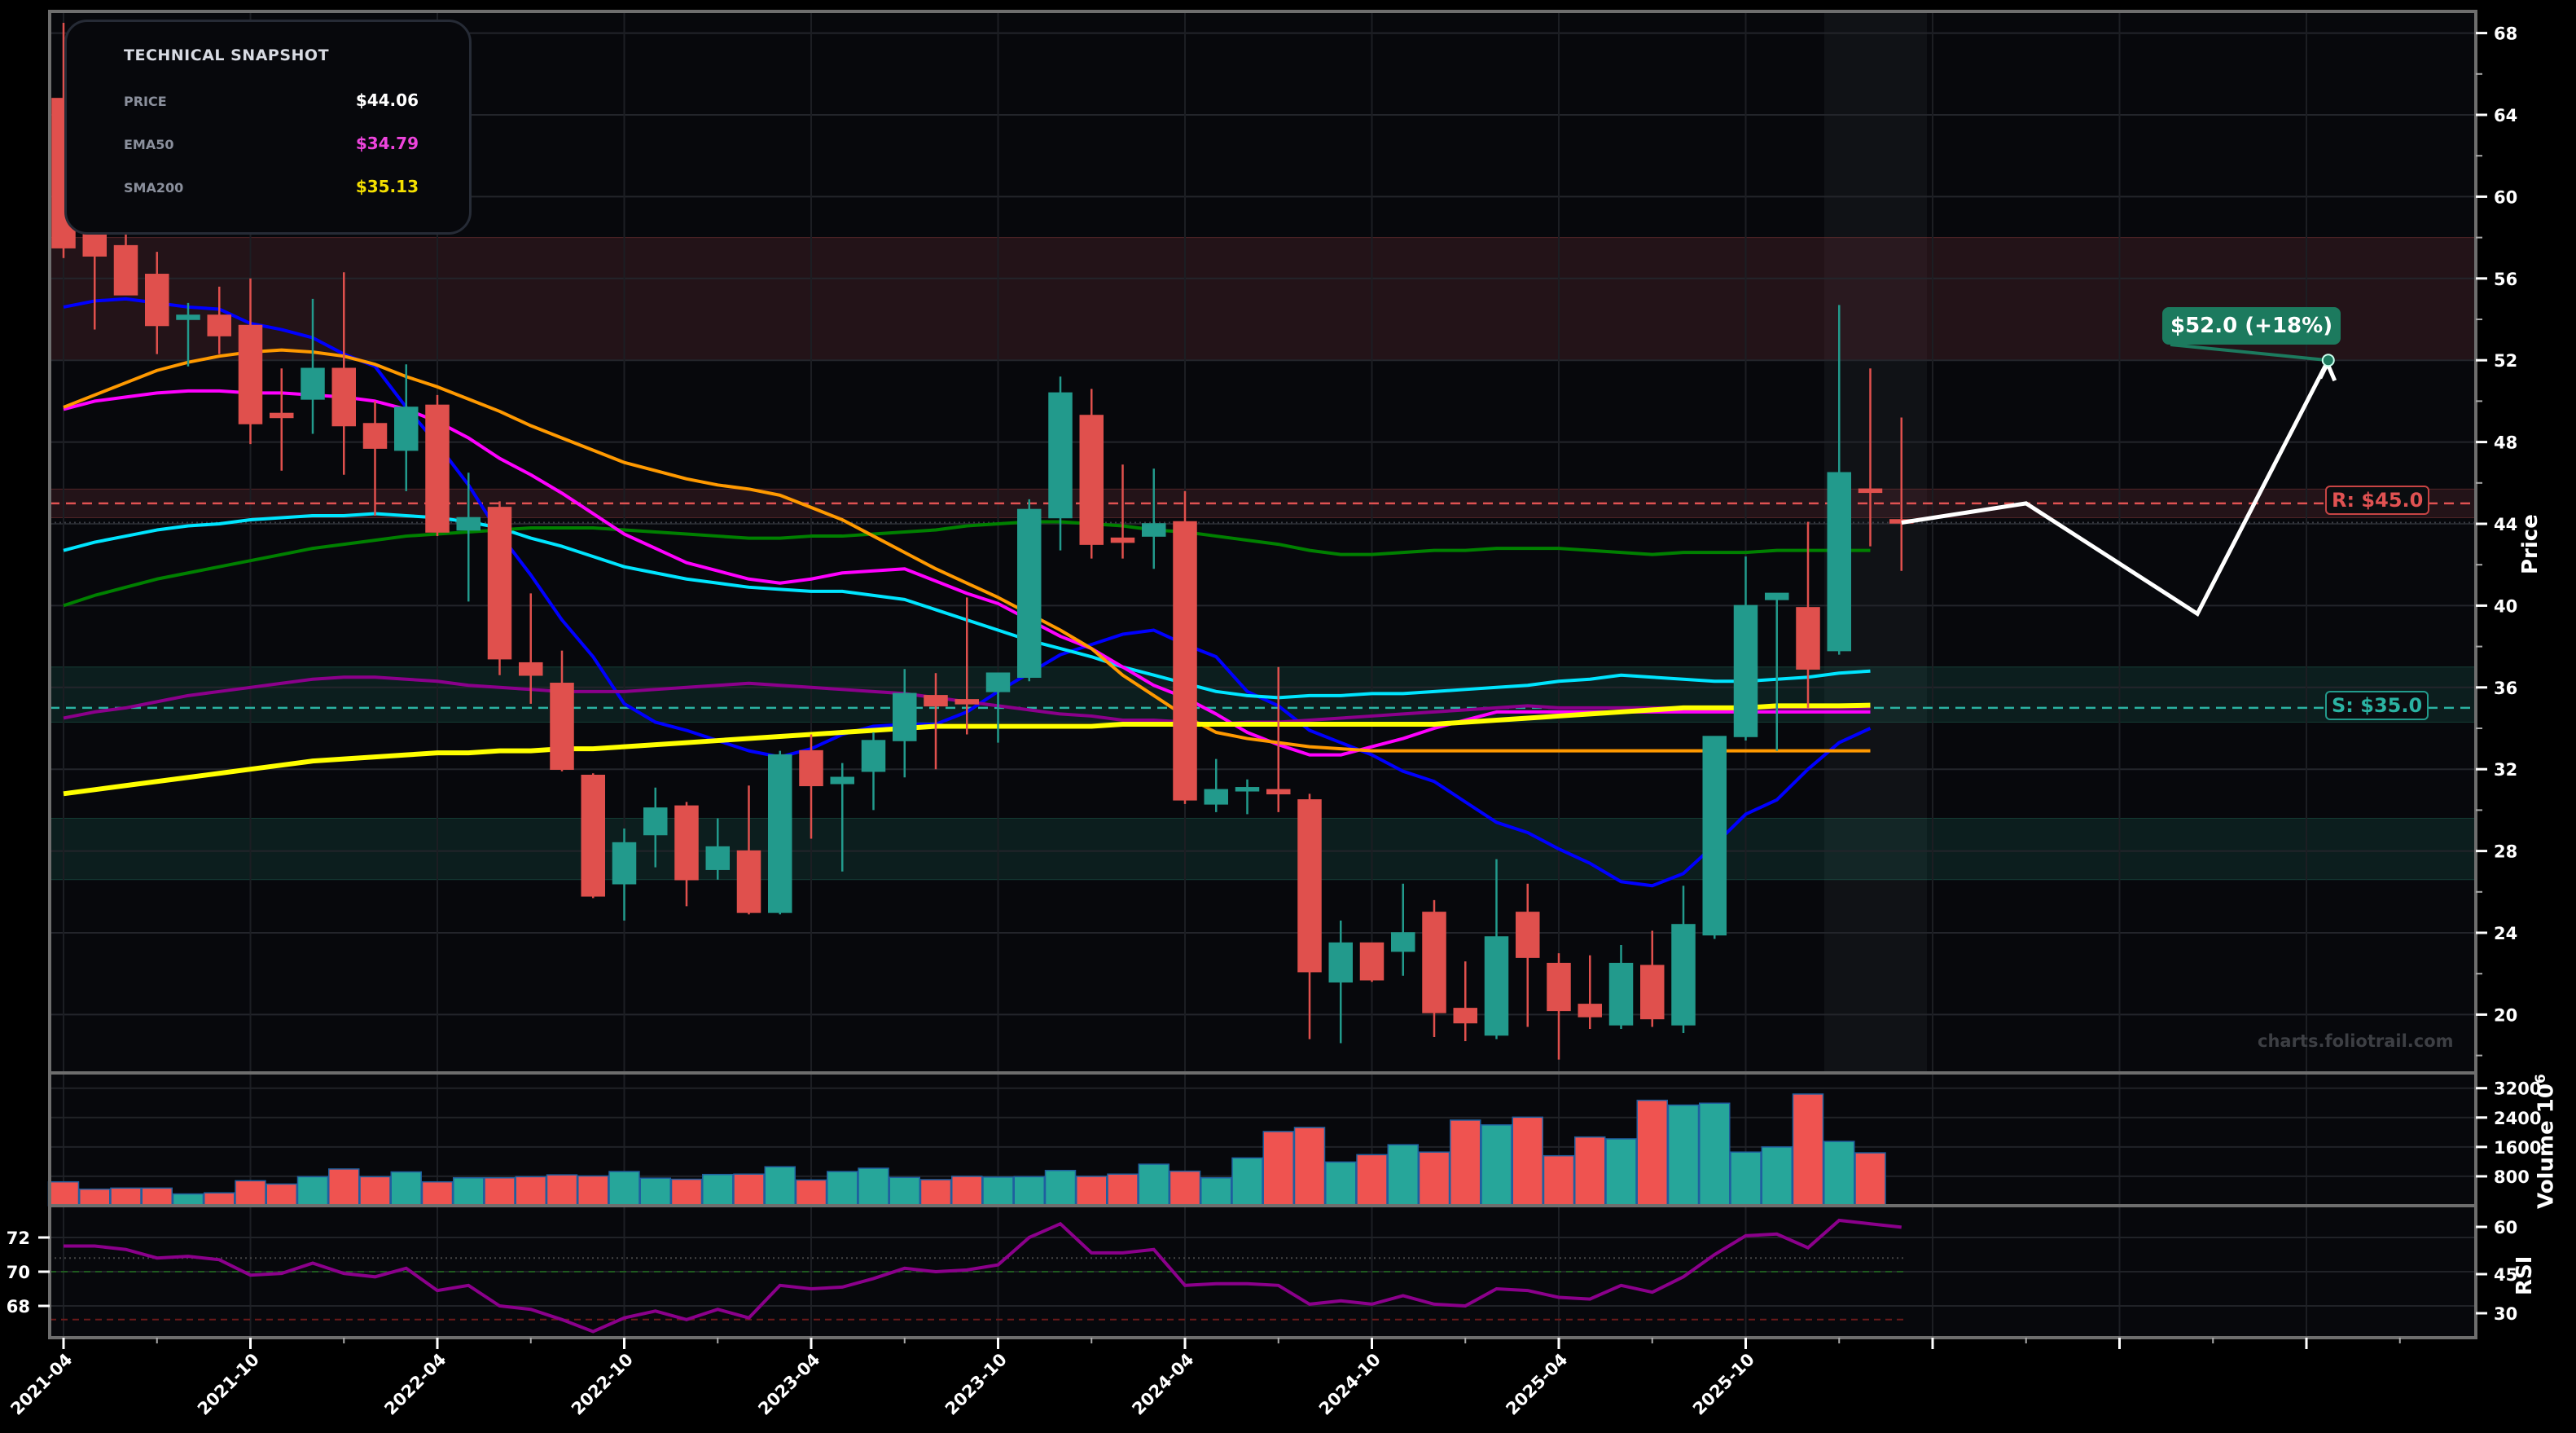 This screenshot has height=1433, width=2576. What do you see at coordinates (2512, 1177) in the screenshot?
I see `svg-text: 800` at bounding box center [2512, 1177].